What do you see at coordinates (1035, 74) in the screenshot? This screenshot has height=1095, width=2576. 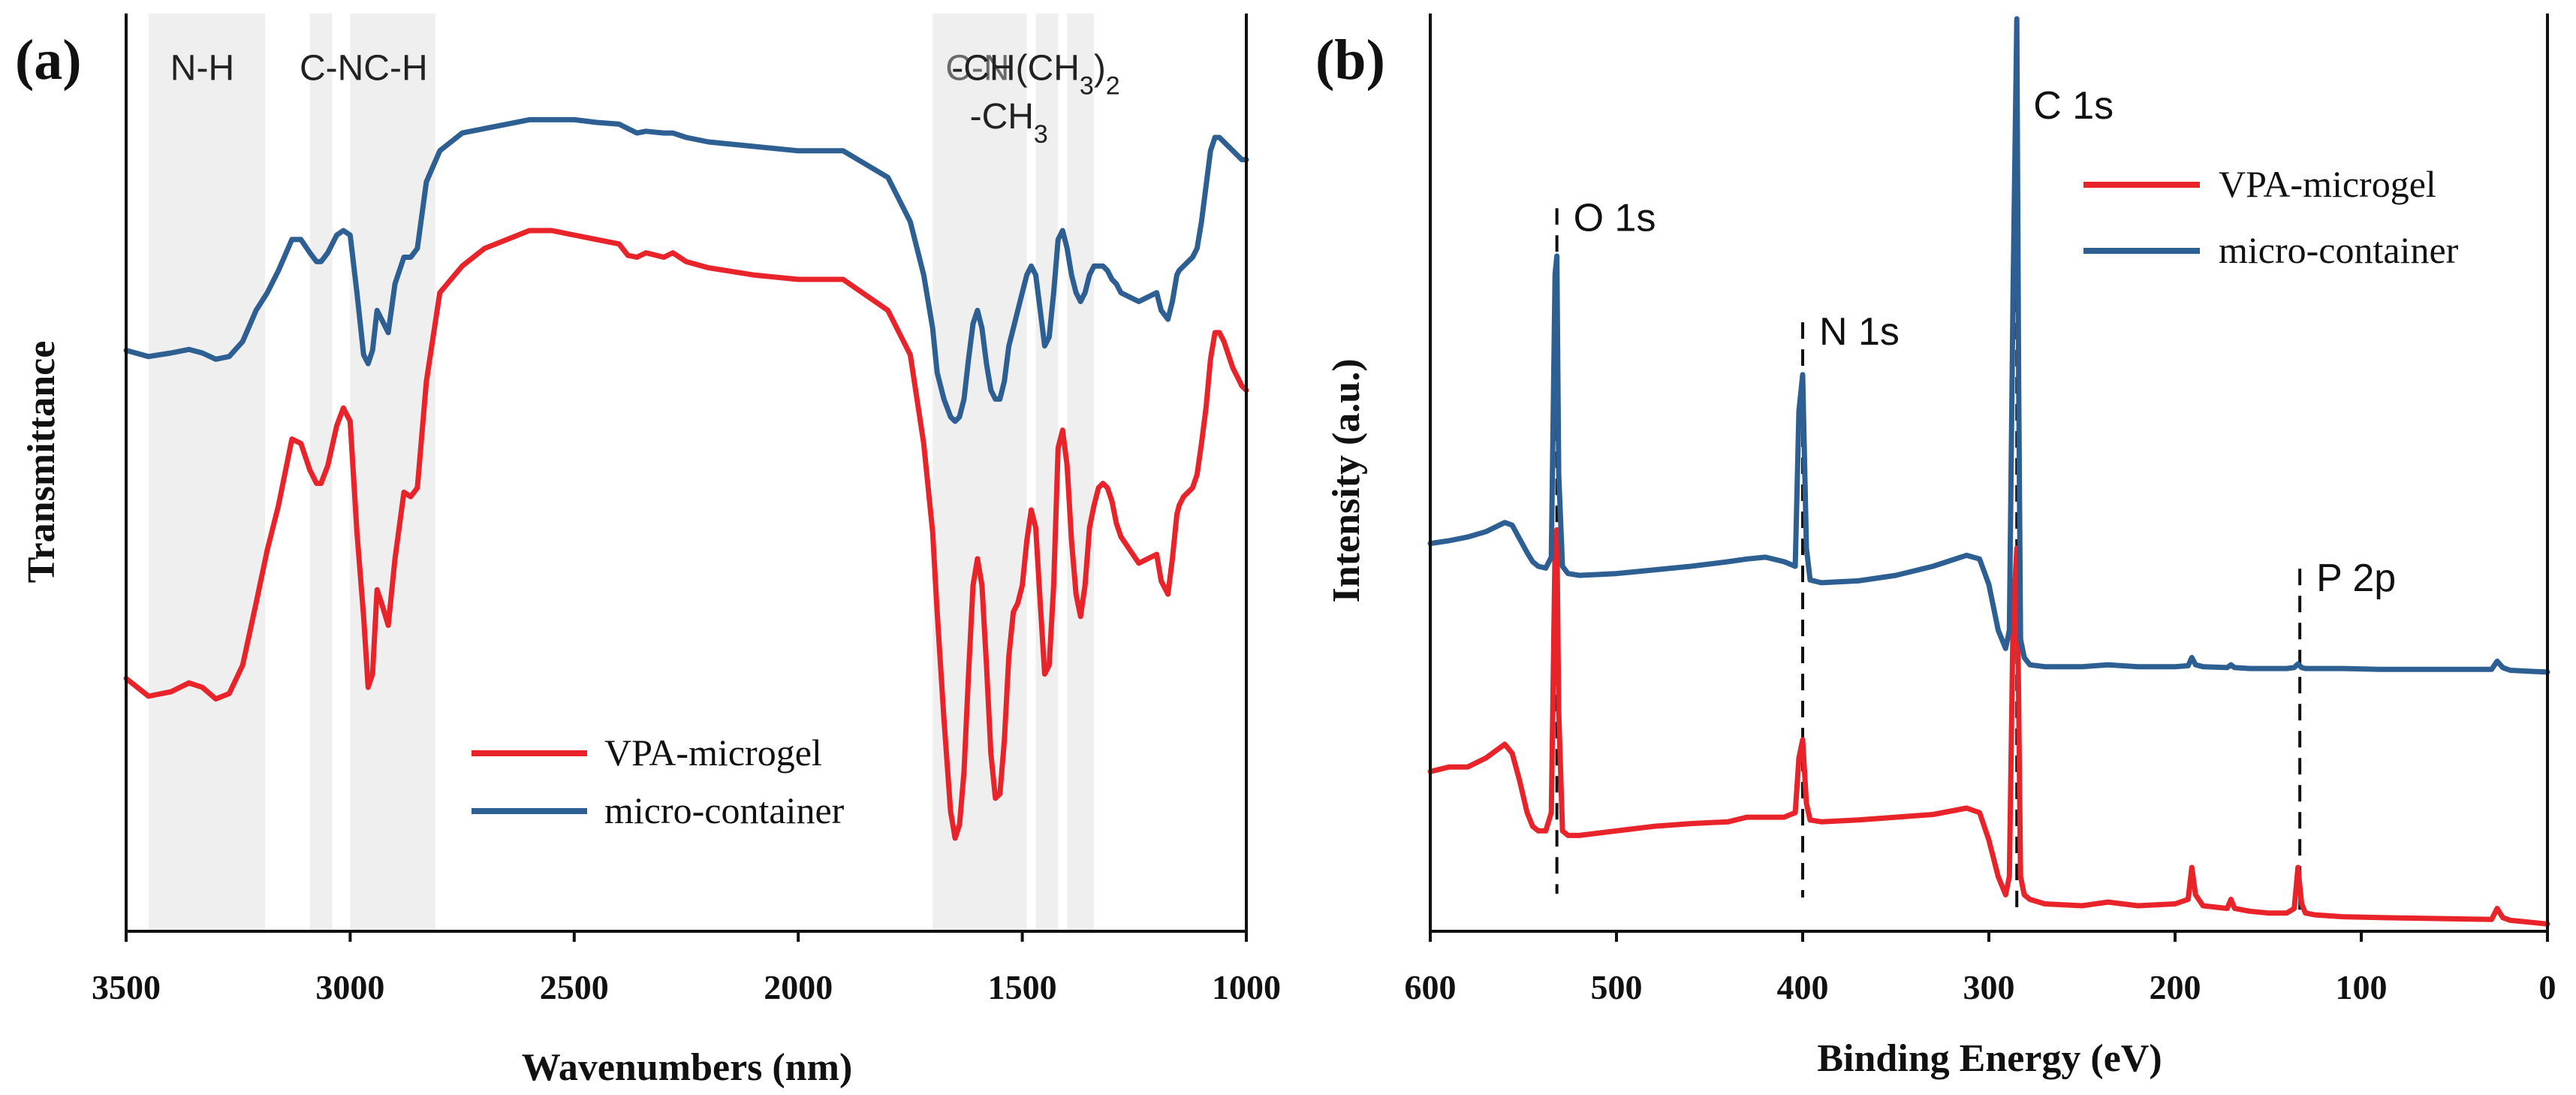 I see `band-annotation-4: -CH(CH3)2` at bounding box center [1035, 74].